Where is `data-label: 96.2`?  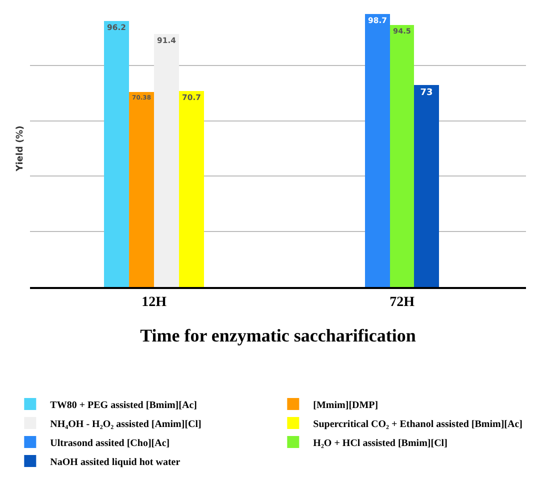
data-label: 96.2 is located at coordinates (116, 27).